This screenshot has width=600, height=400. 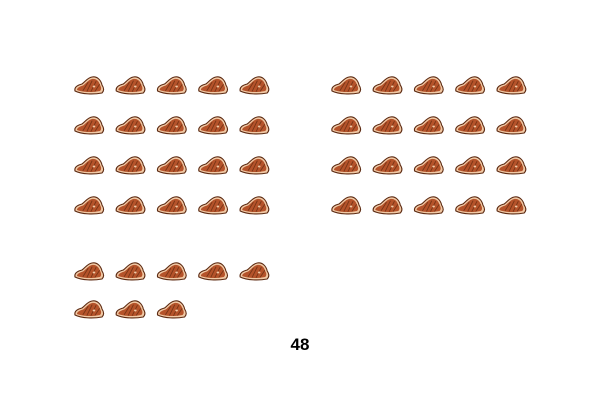 I want to click on steak-group-top-right, so click(x=429, y=145).